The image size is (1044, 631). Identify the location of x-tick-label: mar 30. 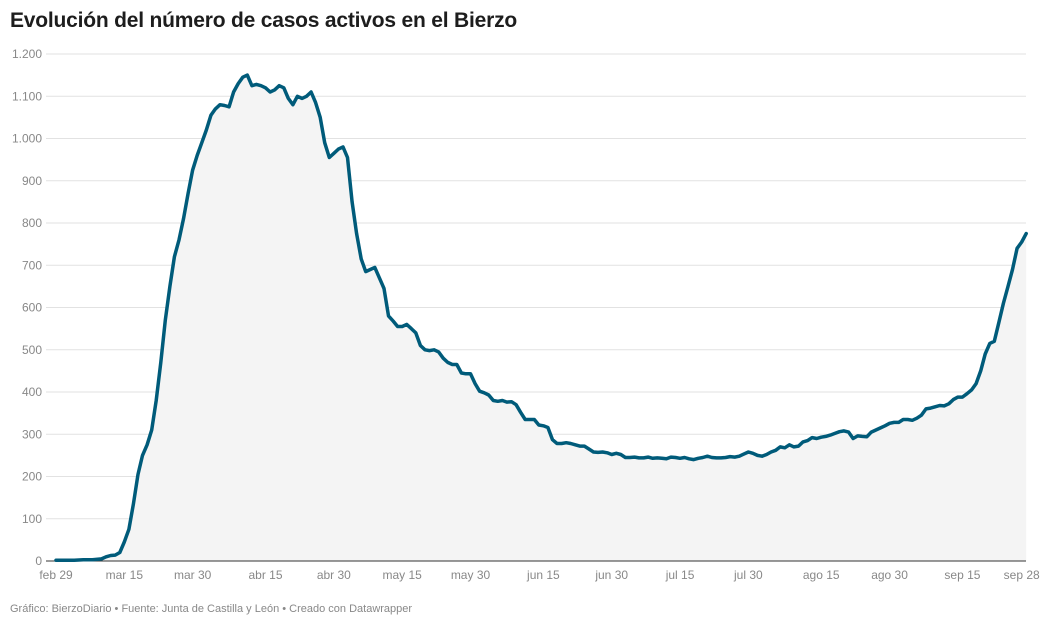
(193, 575).